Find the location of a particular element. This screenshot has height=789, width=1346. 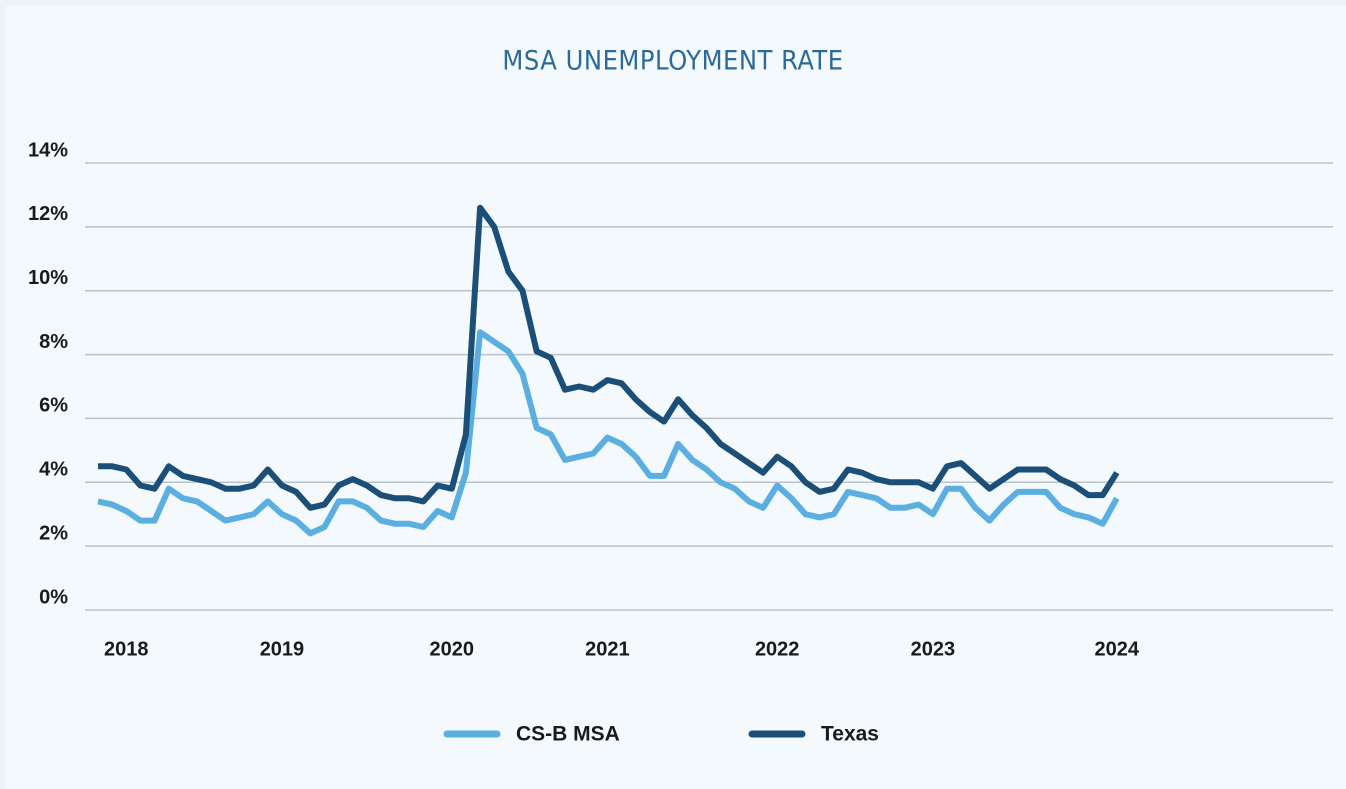

x-tick-label: 2024 is located at coordinates (1117, 649).